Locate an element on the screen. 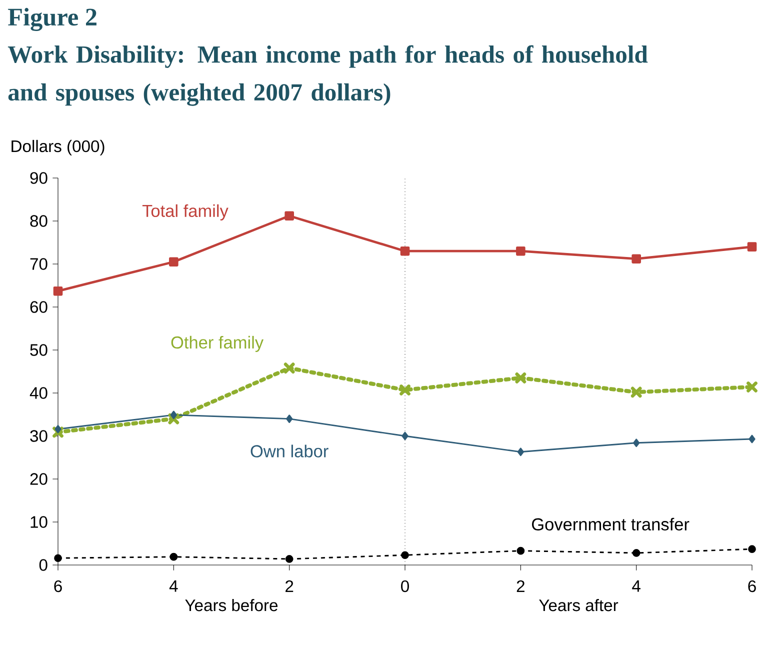  text: Years before is located at coordinates (231, 605).